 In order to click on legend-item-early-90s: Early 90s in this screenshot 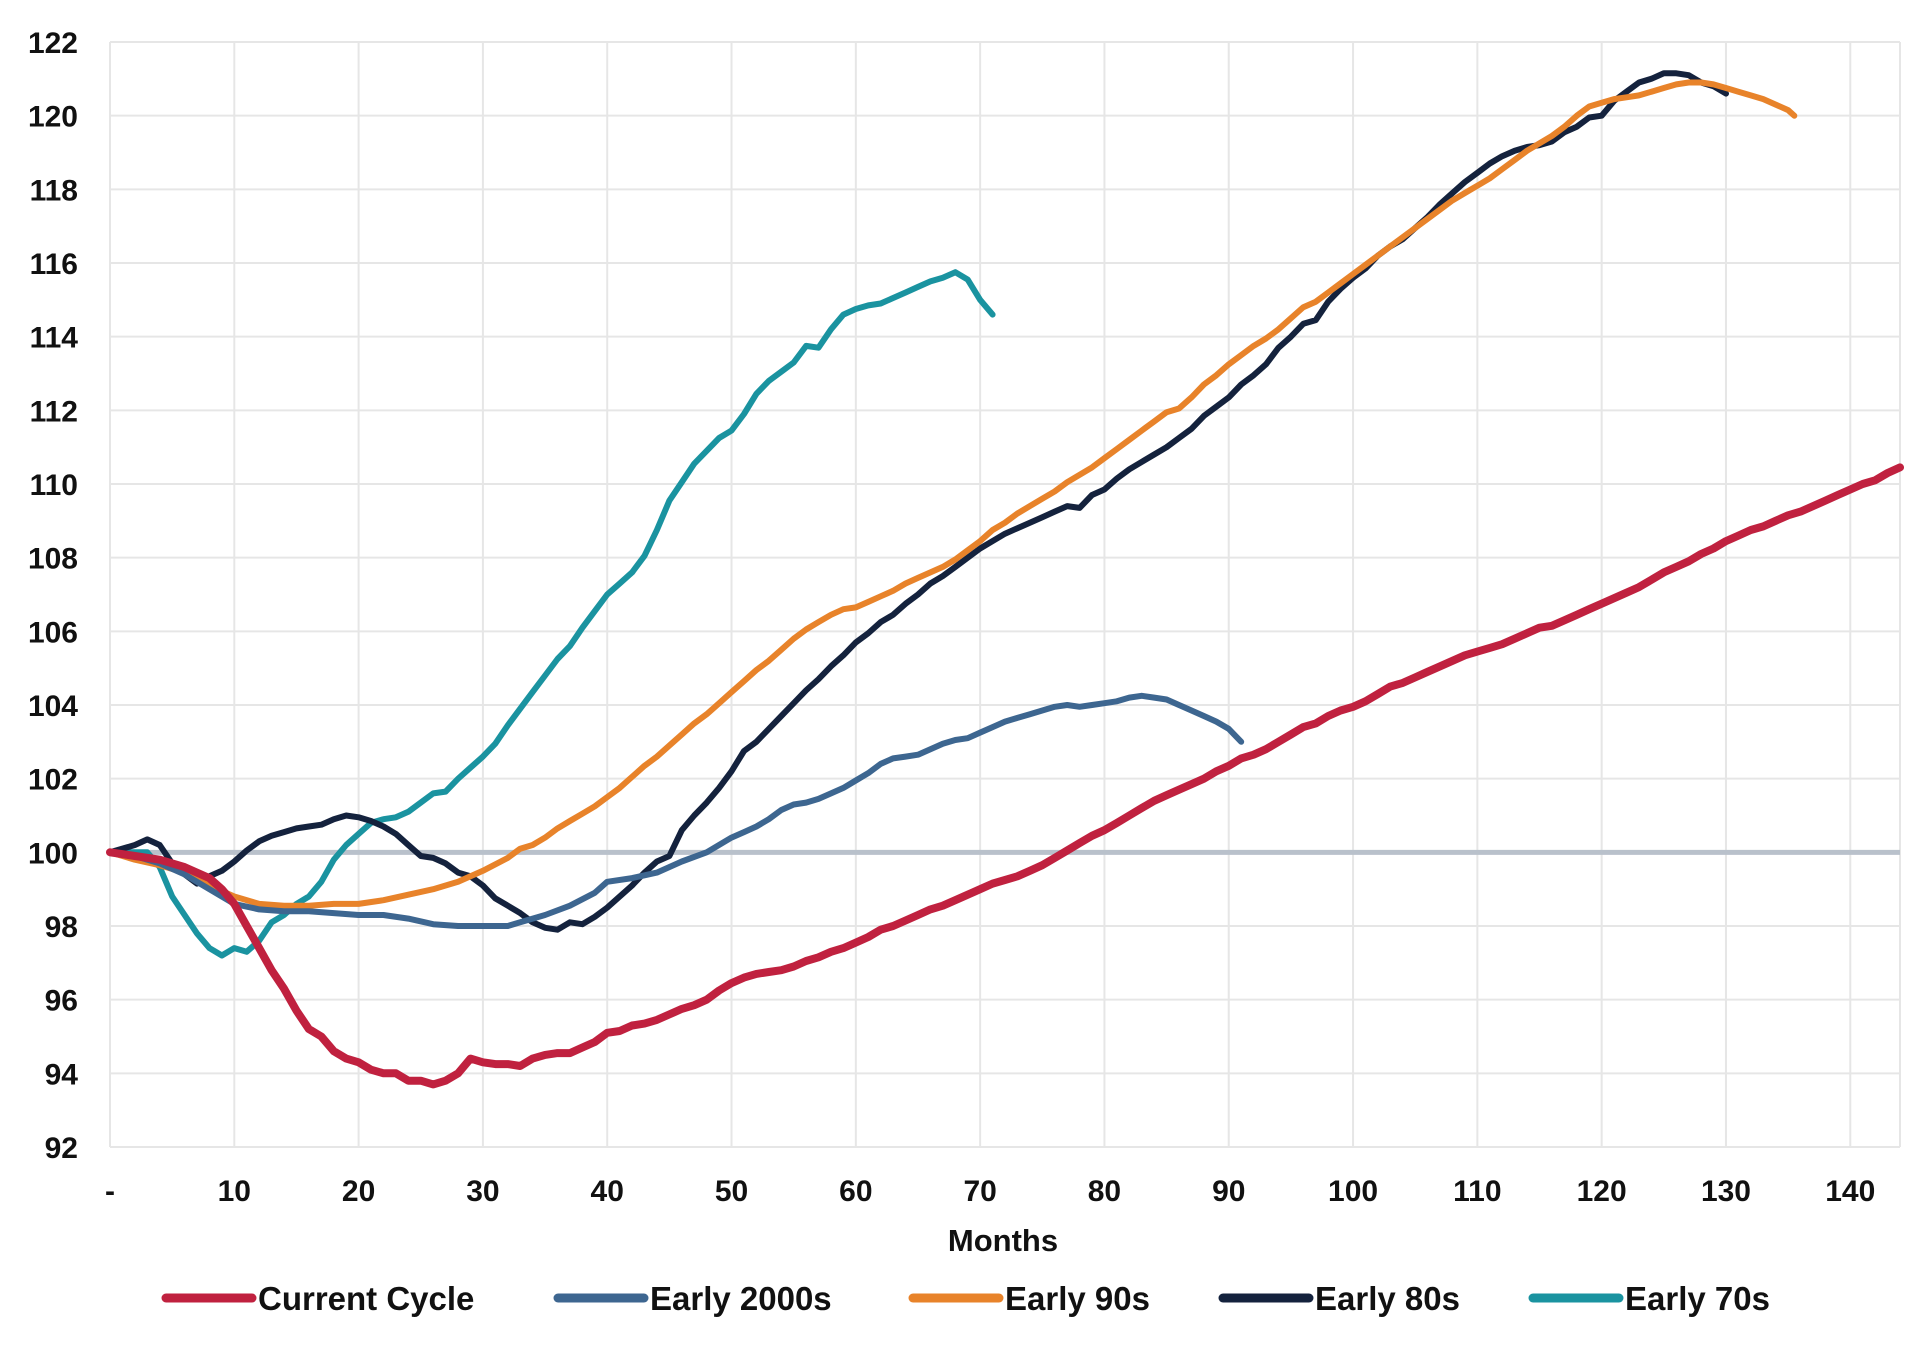, I will do `click(1029, 1298)`.